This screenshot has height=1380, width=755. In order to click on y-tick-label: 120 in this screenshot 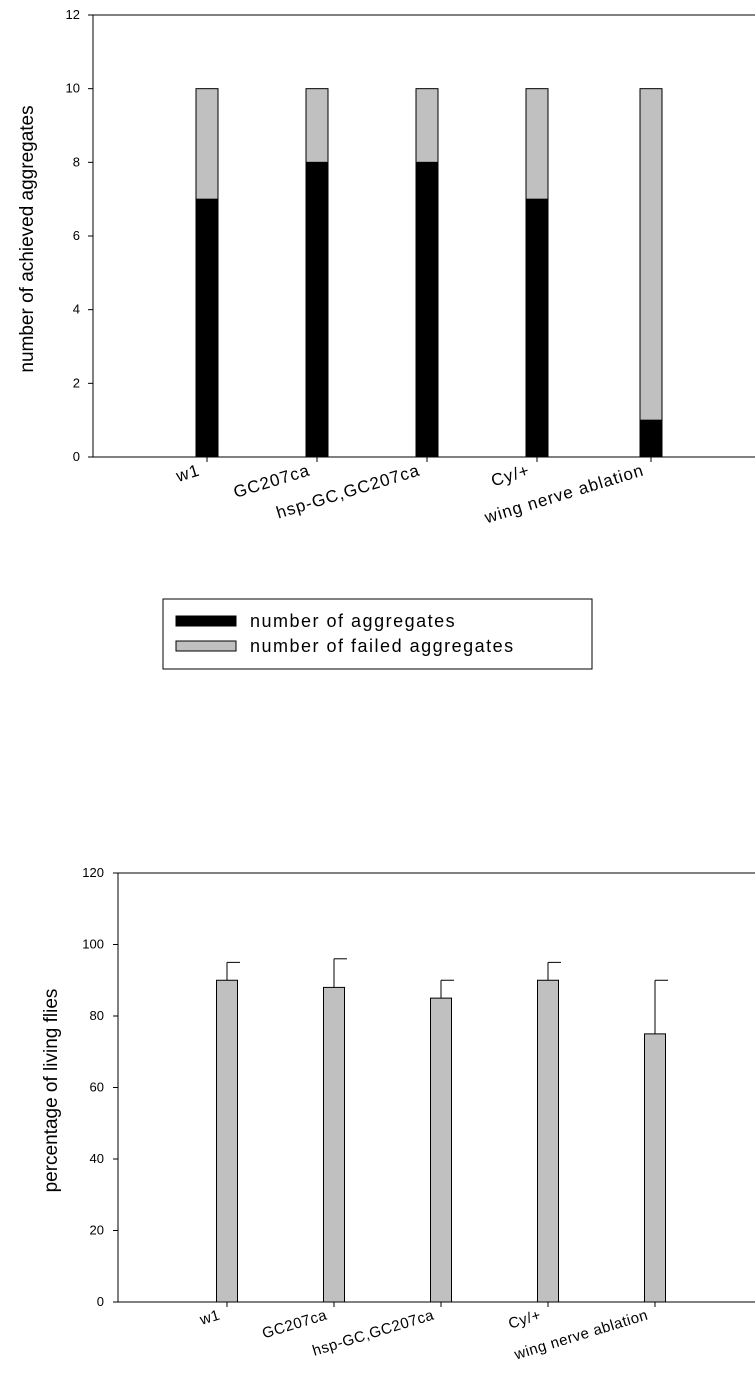, I will do `click(93, 872)`.